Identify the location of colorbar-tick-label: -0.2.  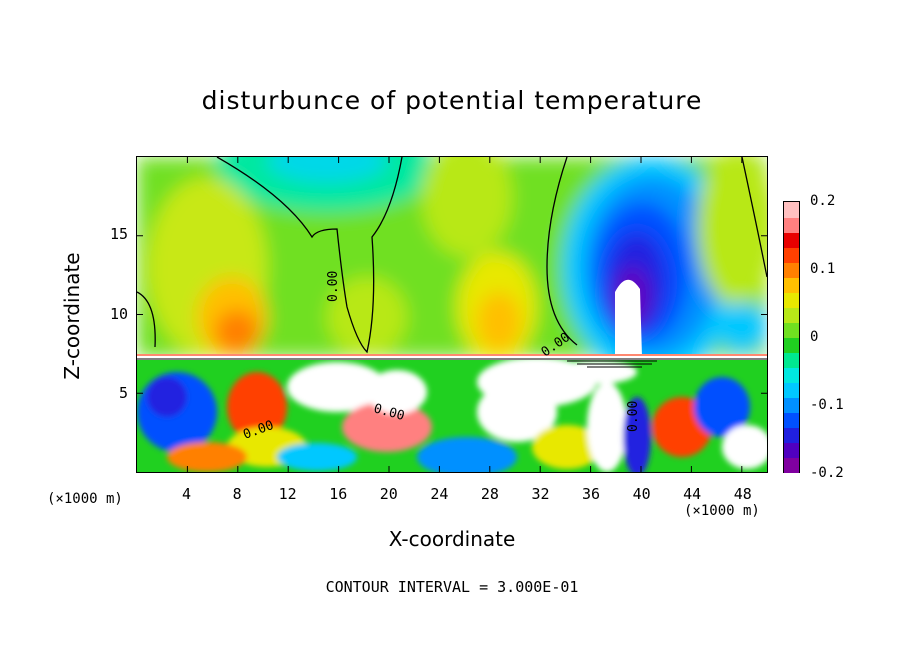
(827, 473).